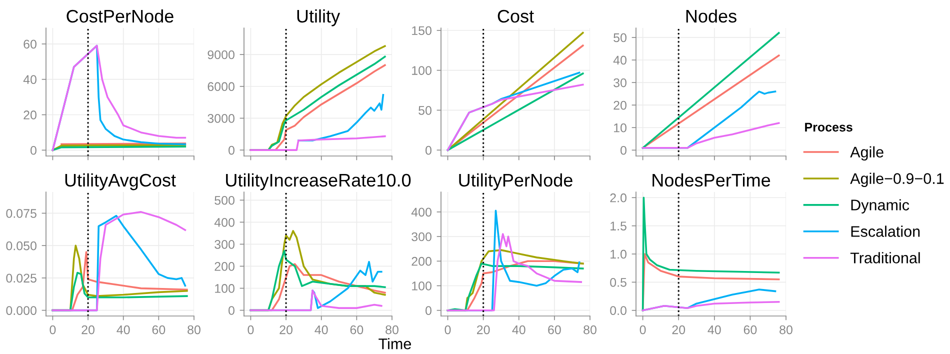 The width and height of the screenshot is (950, 354). I want to click on y-tick-label: 9000, so click(221, 55).